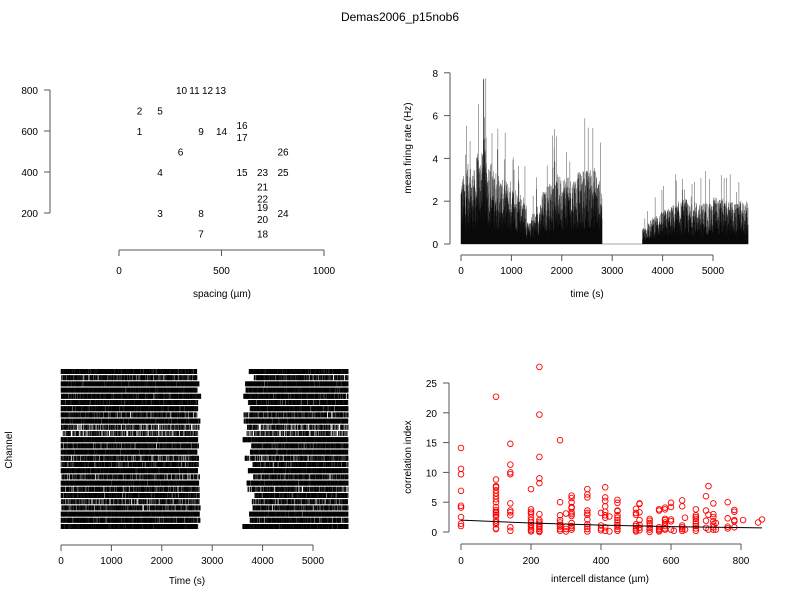  I want to click on electrode-label: 19, so click(263, 208).